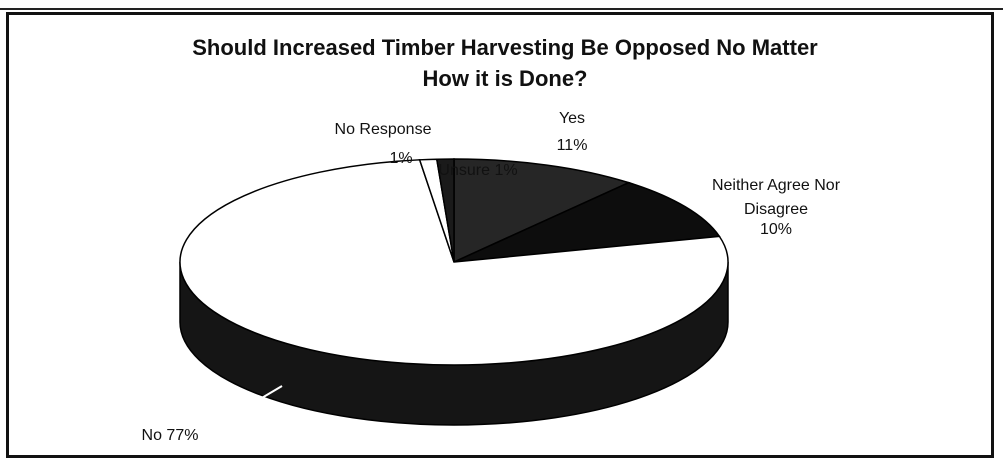 The width and height of the screenshot is (1003, 467). Describe the element at coordinates (572, 145) in the screenshot. I see `label-yes-value: 11%` at that location.